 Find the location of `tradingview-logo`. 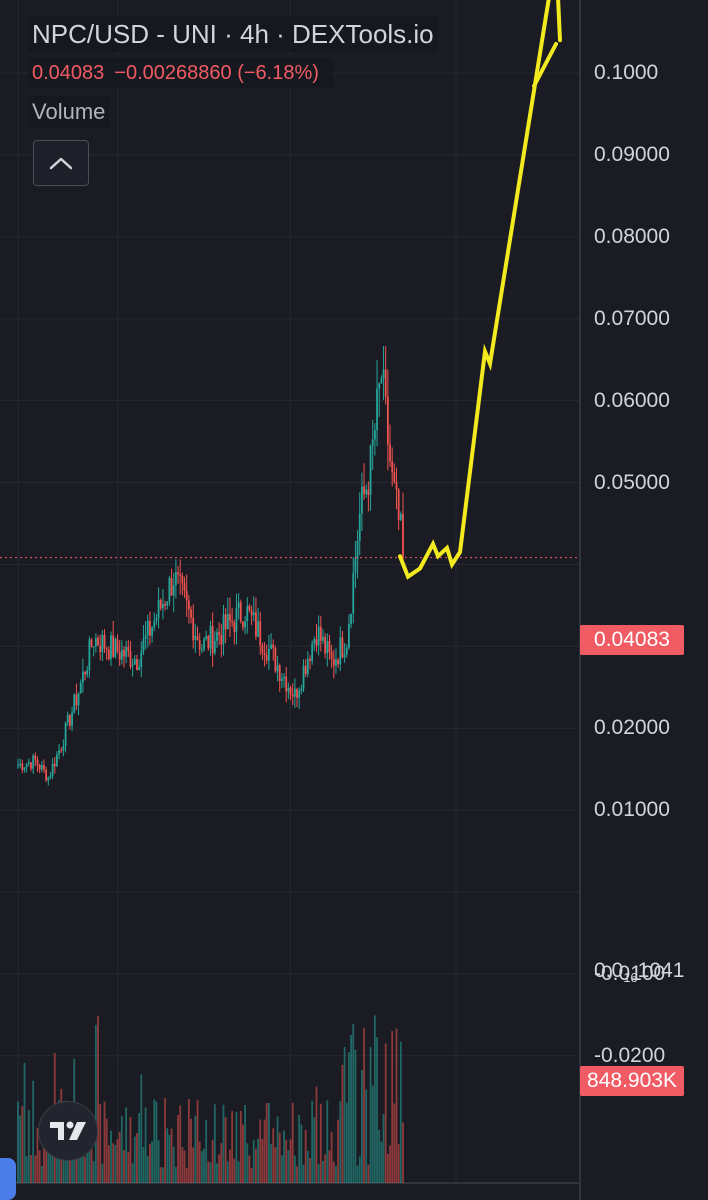

tradingview-logo is located at coordinates (68, 1131).